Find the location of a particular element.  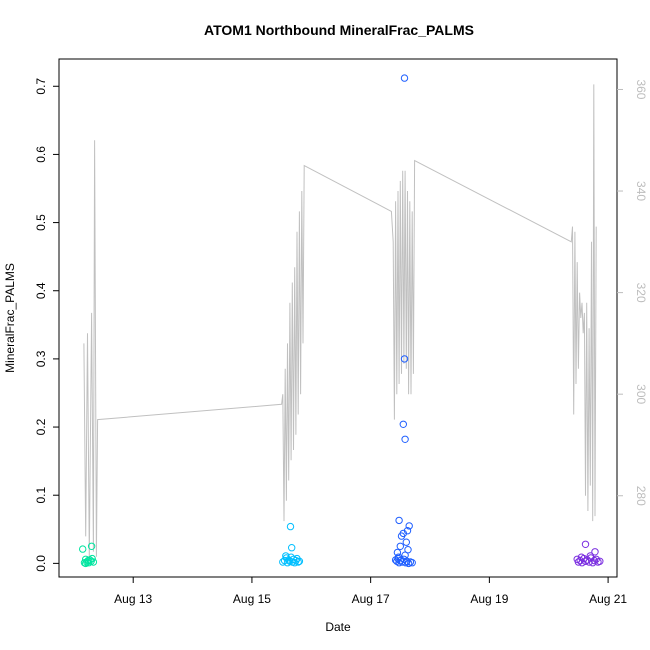

y-tick-label: 0.6 is located at coordinates (41, 154).